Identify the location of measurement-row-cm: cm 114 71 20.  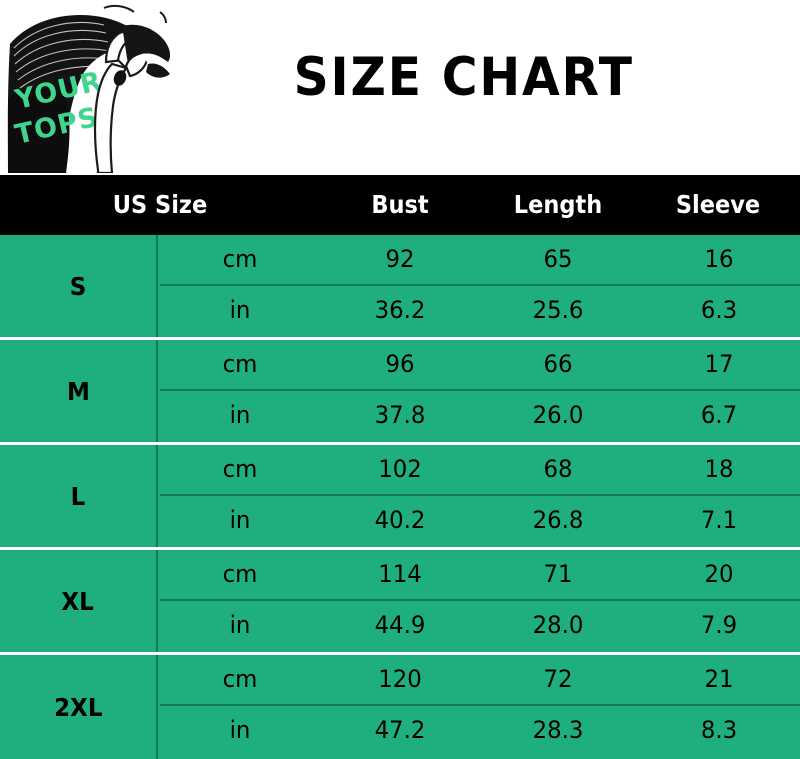
(480, 575).